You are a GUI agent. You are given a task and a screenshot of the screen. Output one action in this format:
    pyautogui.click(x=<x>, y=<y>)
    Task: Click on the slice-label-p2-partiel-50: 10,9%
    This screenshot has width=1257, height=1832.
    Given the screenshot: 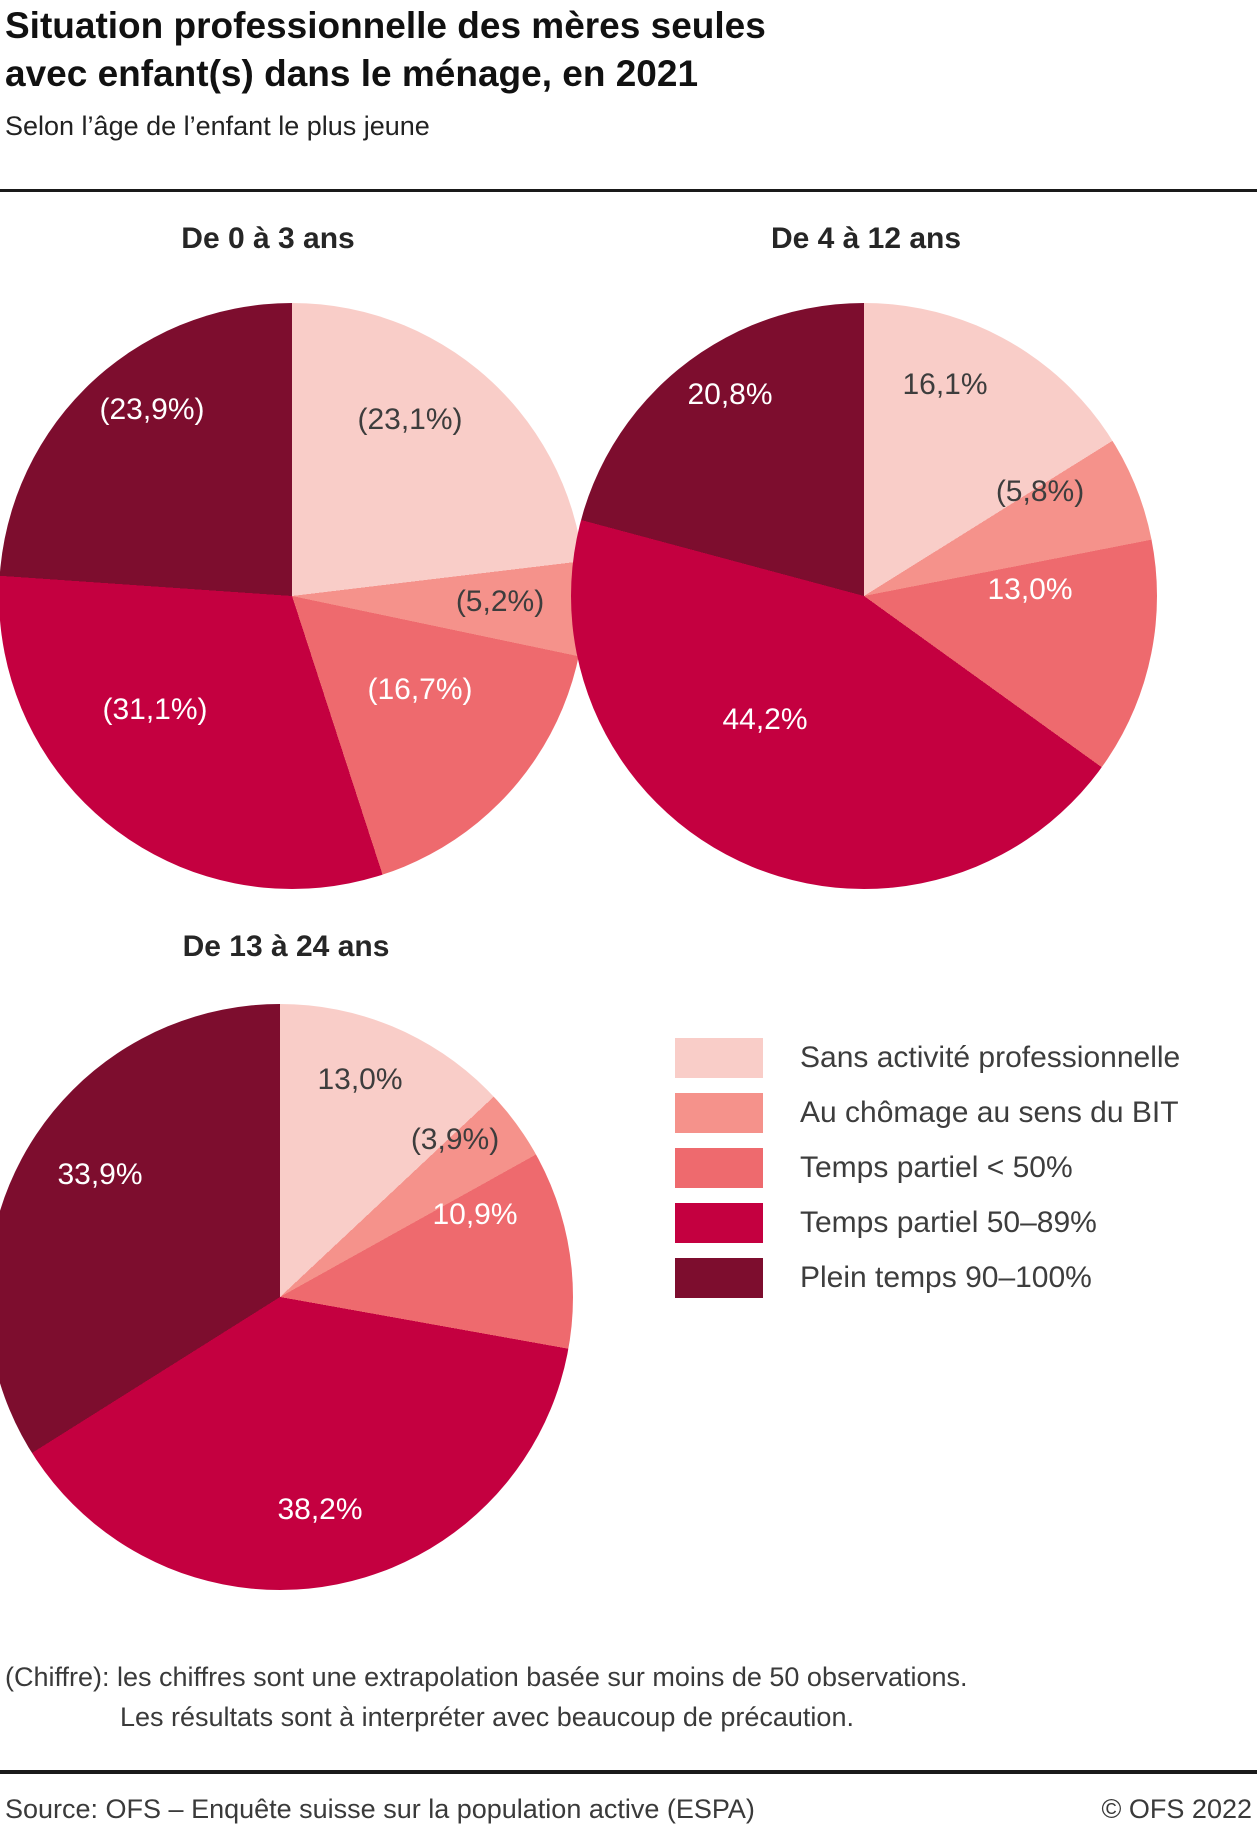 What is the action you would take?
    pyautogui.click(x=475, y=1214)
    